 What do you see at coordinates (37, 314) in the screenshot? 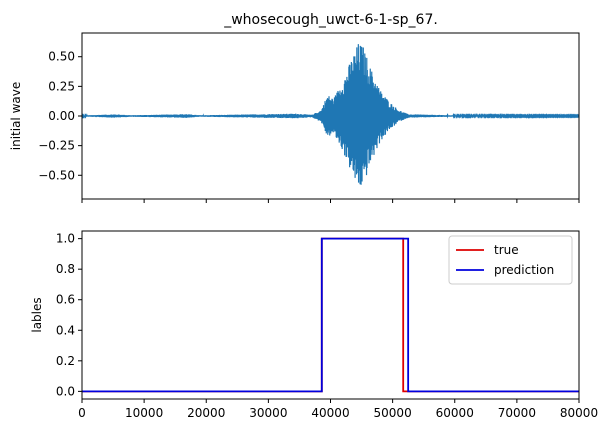
I see `labels-y-axis-label: lables` at bounding box center [37, 314].